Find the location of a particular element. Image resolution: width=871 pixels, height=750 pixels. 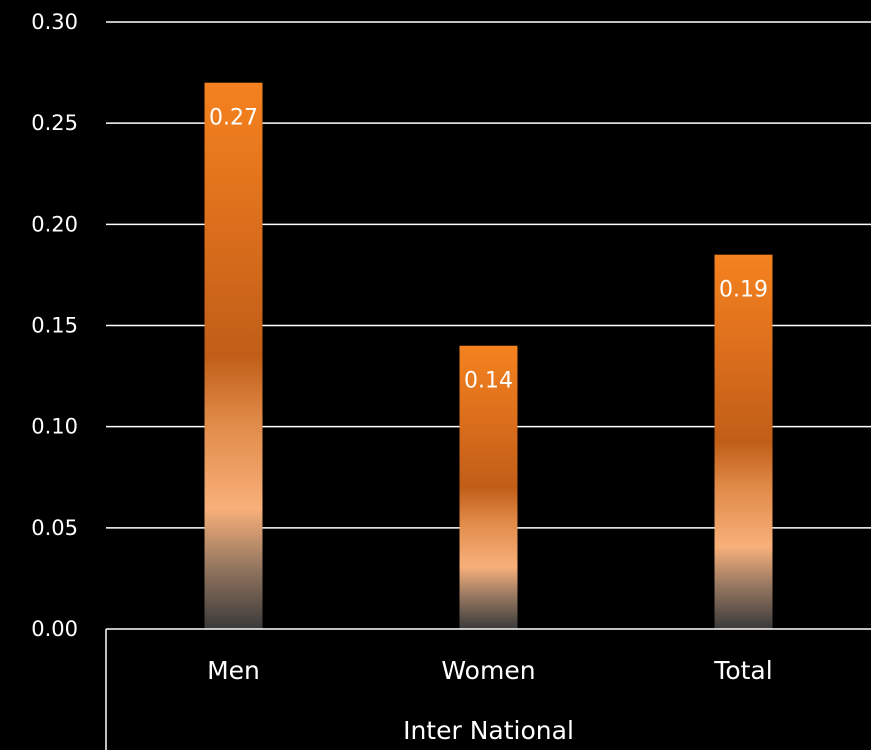

bar-men is located at coordinates (233, 355).